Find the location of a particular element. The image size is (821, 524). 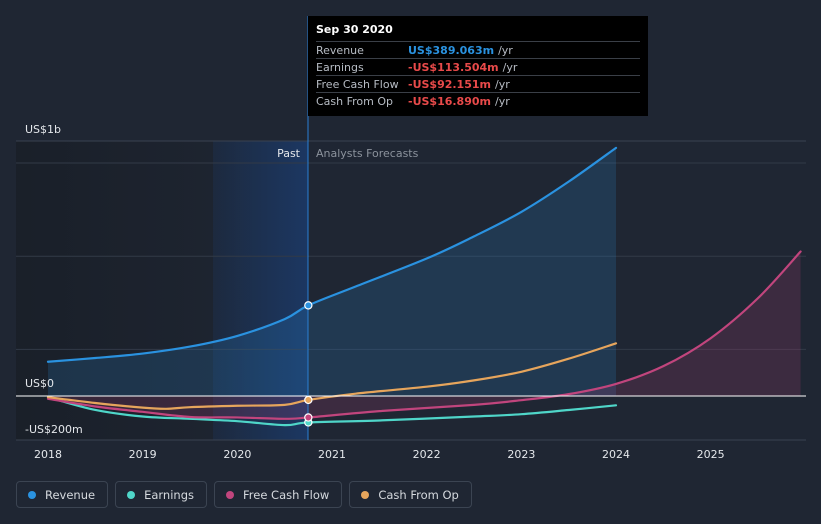

tooltip-label: Free Cash Flow is located at coordinates (357, 84).